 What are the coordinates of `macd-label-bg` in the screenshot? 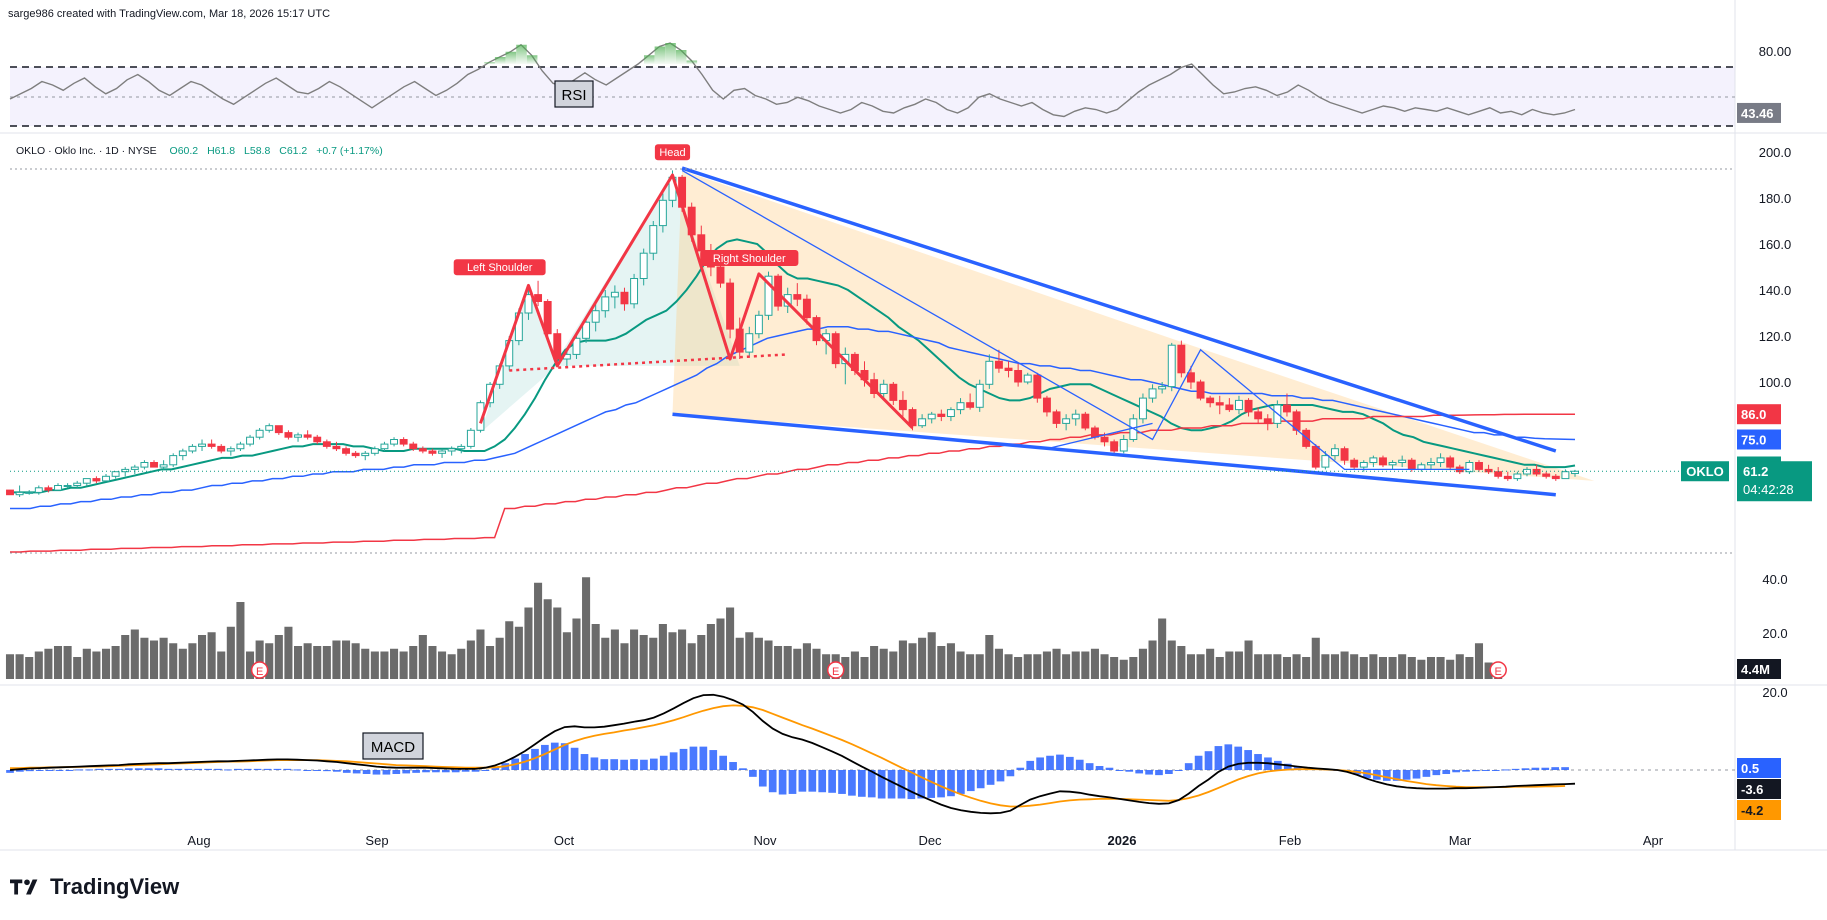 It's located at (393, 746).